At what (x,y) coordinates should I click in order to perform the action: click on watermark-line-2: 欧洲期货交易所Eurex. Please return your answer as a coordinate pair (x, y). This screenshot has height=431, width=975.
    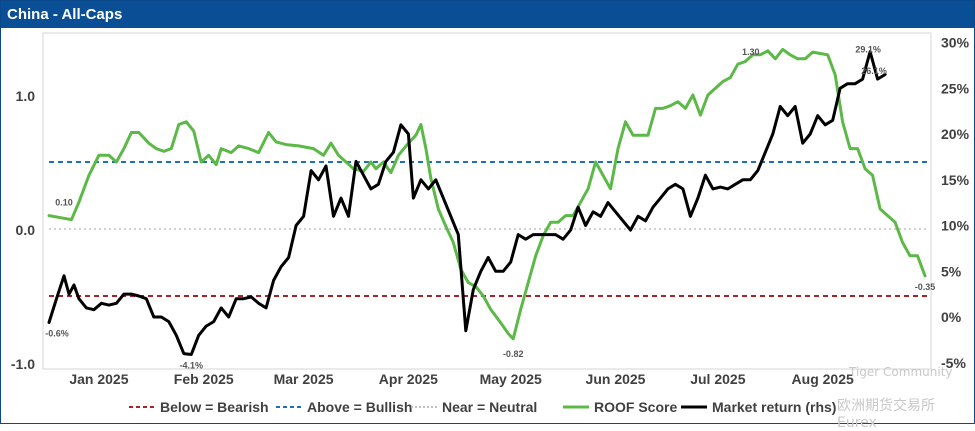
    Looking at the image, I should click on (886, 414).